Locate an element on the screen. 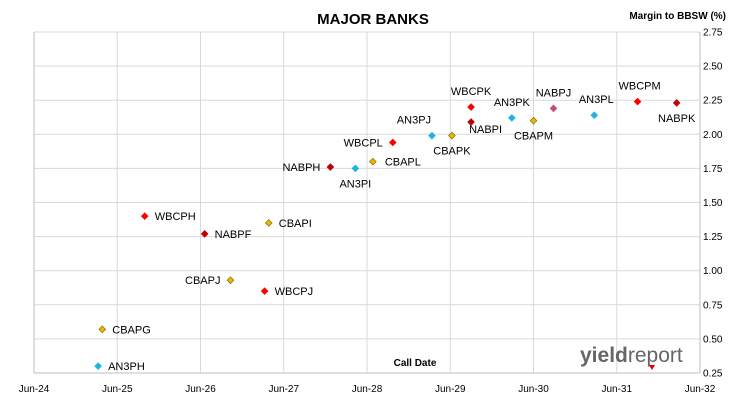 The width and height of the screenshot is (730, 400). y-tick-label: 1.50 is located at coordinates (713, 203).